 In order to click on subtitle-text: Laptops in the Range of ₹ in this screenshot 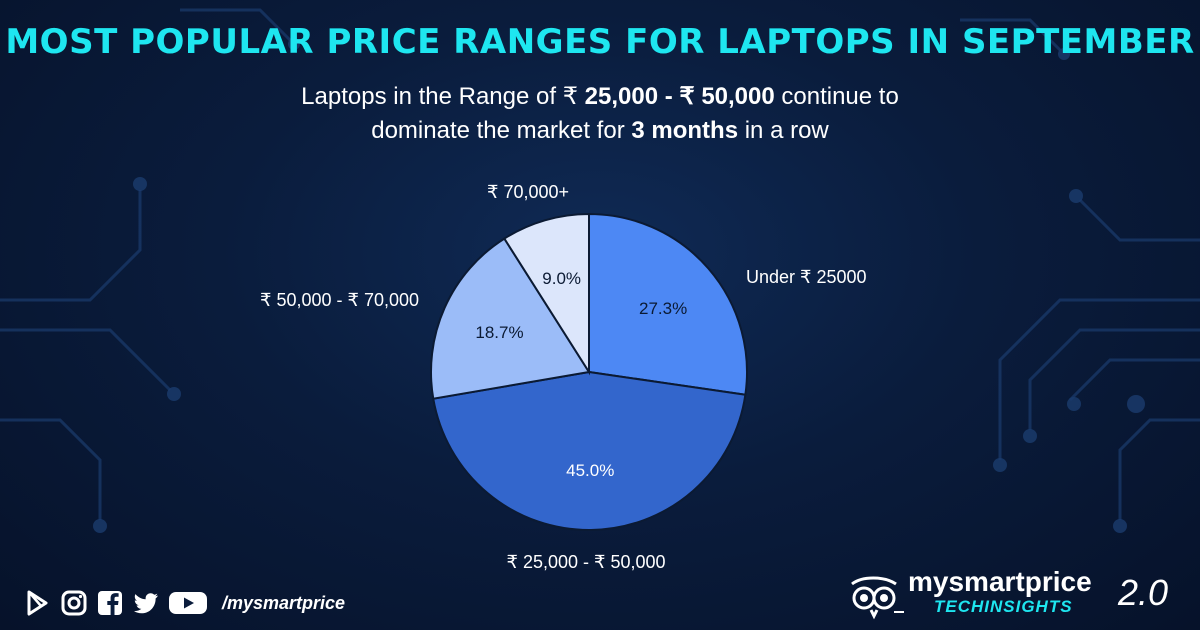, I will do `click(443, 96)`.